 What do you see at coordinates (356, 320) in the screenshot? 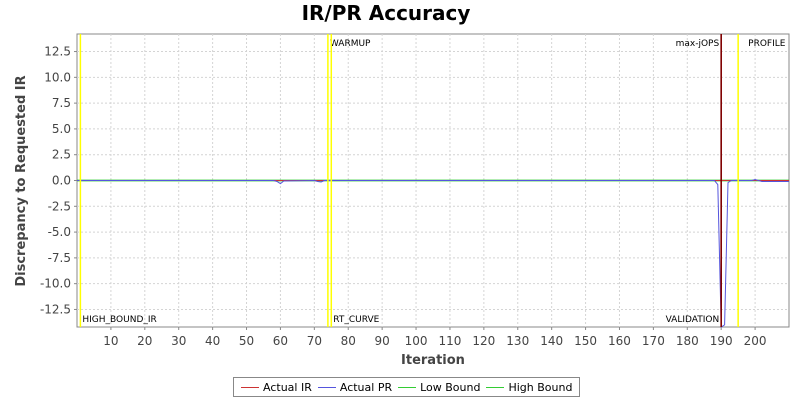
I see `marker-label: RT_CURVE` at bounding box center [356, 320].